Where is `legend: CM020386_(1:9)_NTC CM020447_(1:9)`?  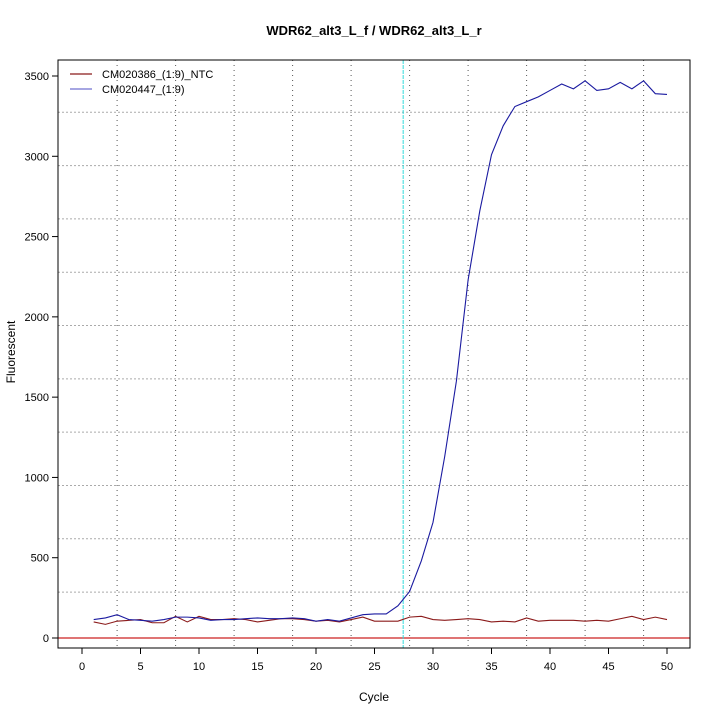
legend: CM020386_(1:9)_NTC CM020447_(1:9) is located at coordinates (141, 82).